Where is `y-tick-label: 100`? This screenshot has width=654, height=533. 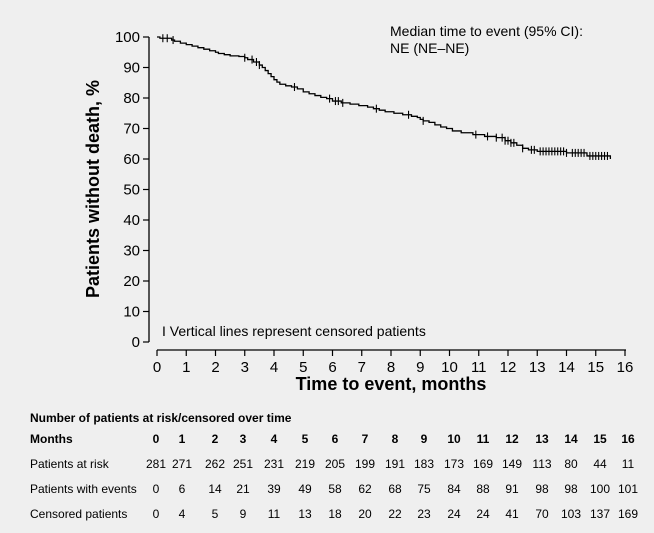
y-tick-label: 100 is located at coordinates (127, 37).